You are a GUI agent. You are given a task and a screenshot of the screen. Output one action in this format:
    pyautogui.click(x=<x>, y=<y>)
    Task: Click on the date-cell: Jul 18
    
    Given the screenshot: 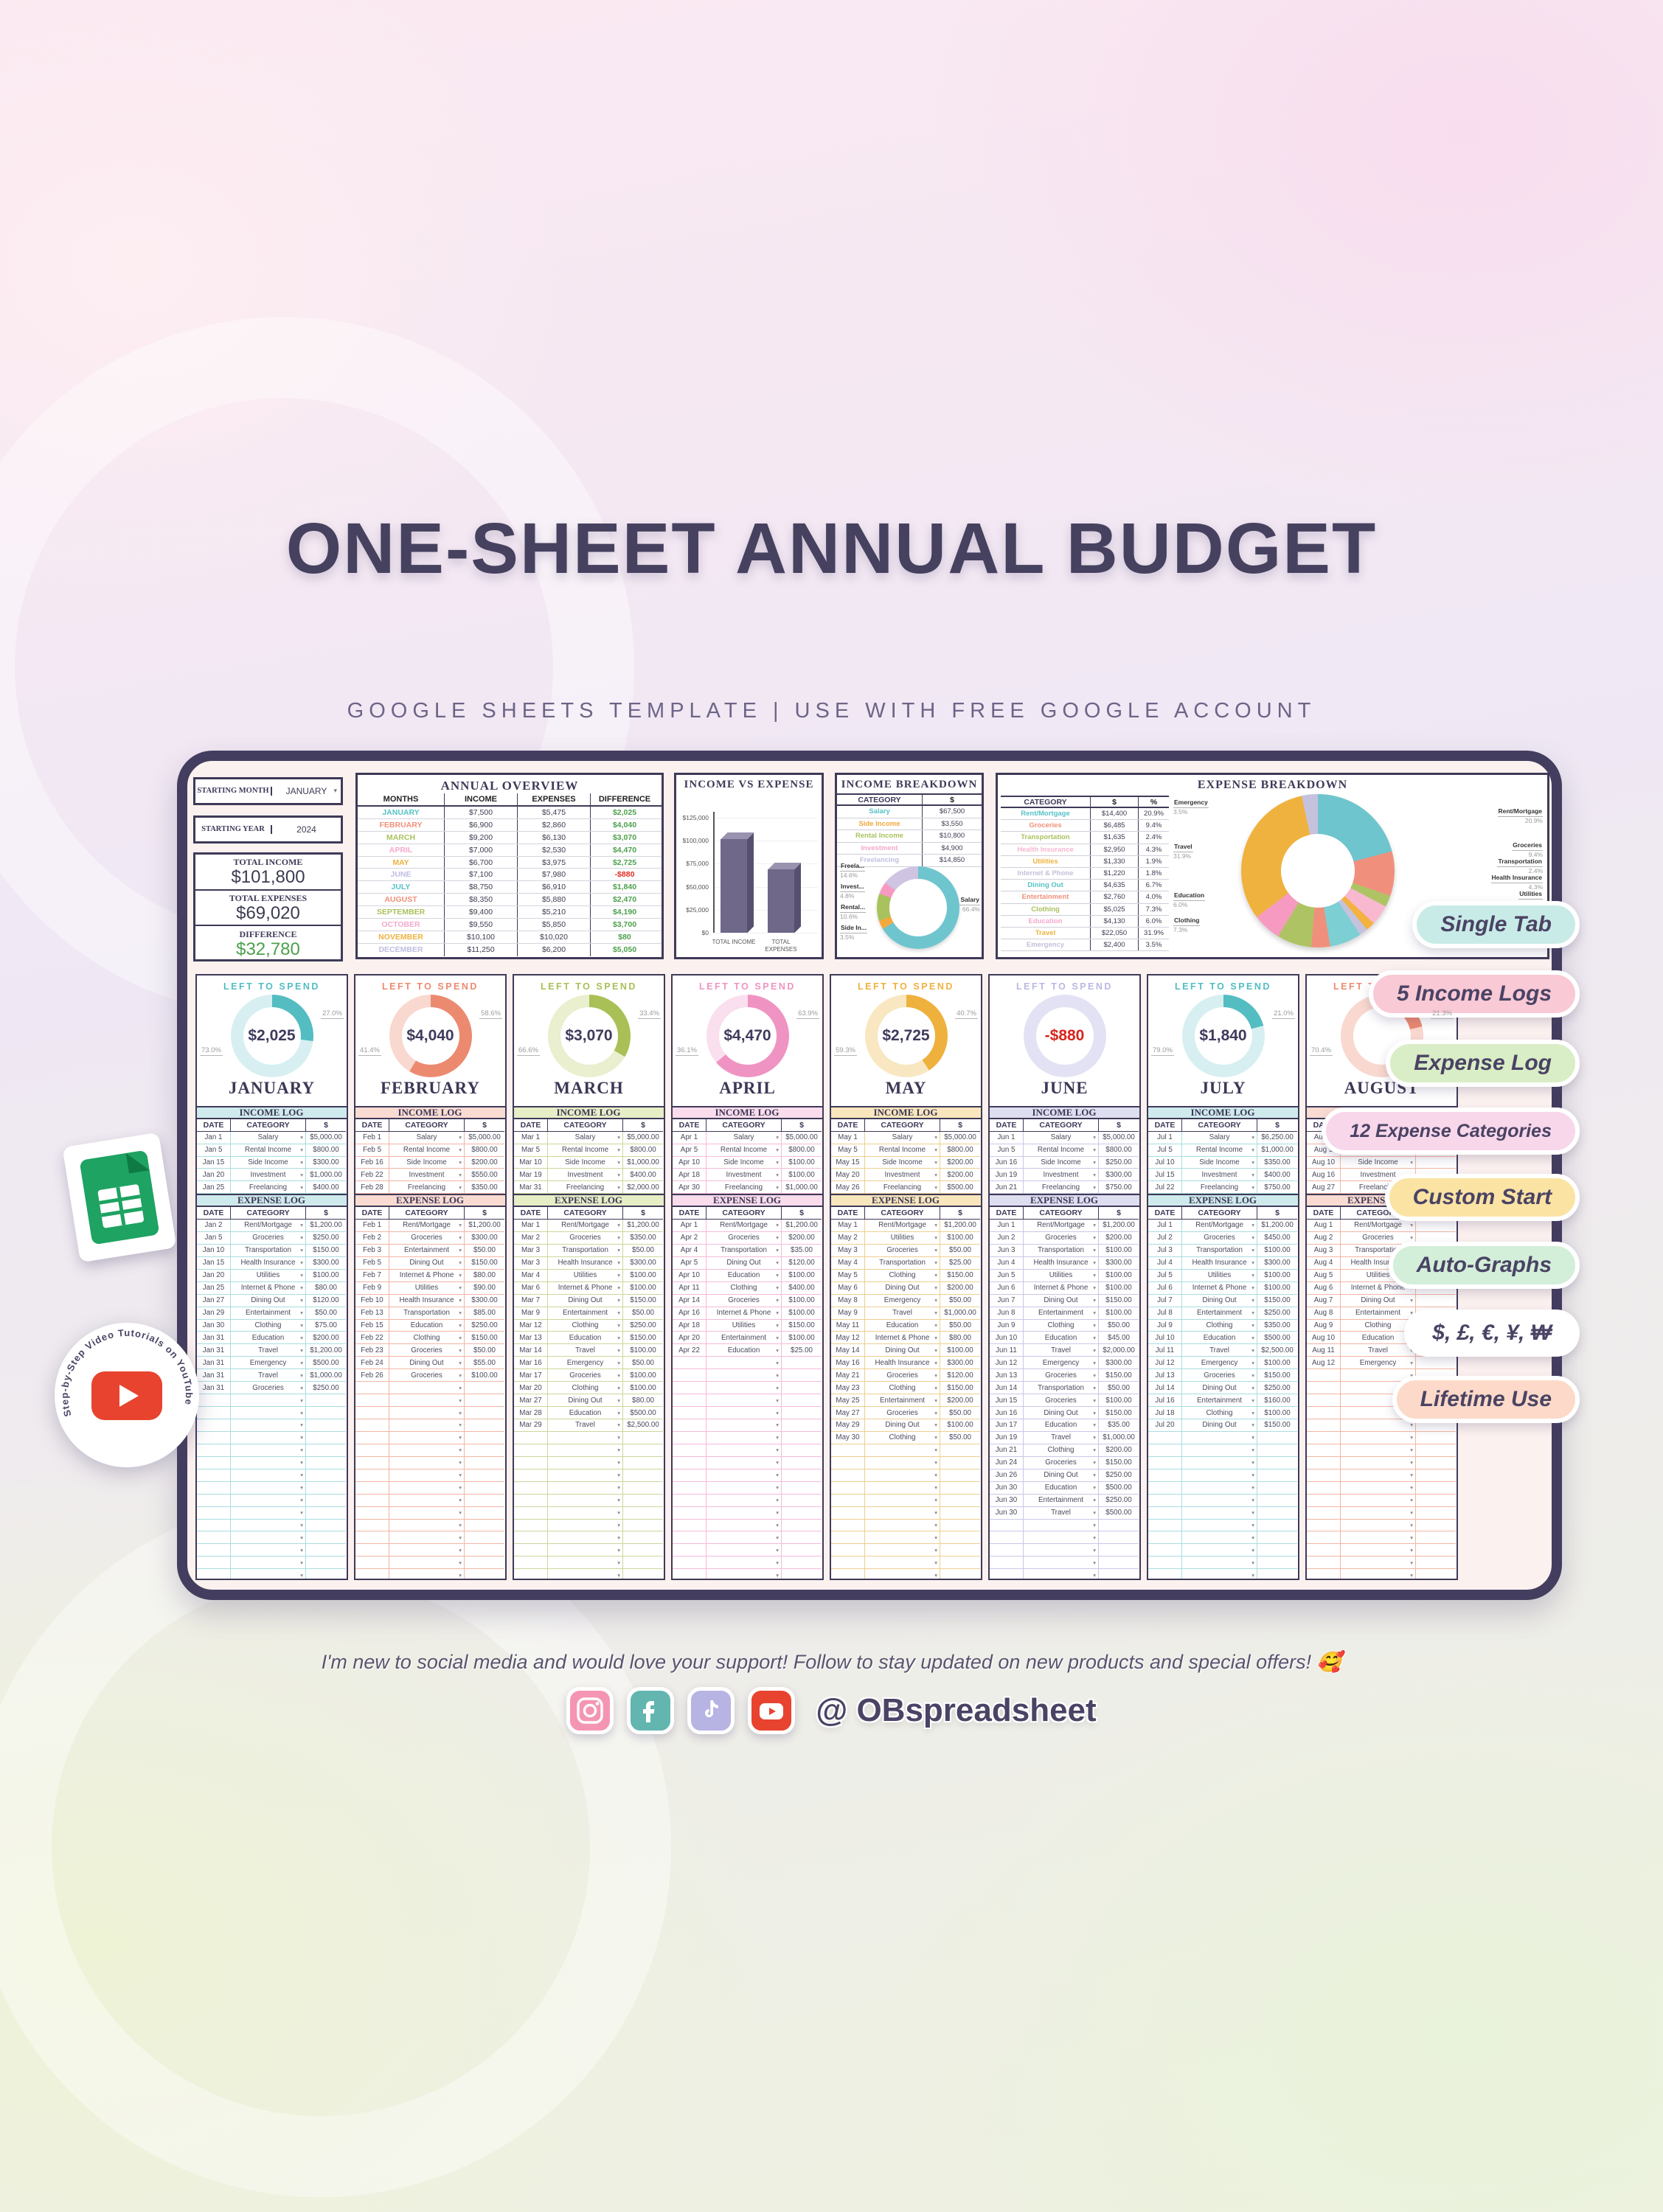 What is the action you would take?
    pyautogui.click(x=1165, y=1413)
    